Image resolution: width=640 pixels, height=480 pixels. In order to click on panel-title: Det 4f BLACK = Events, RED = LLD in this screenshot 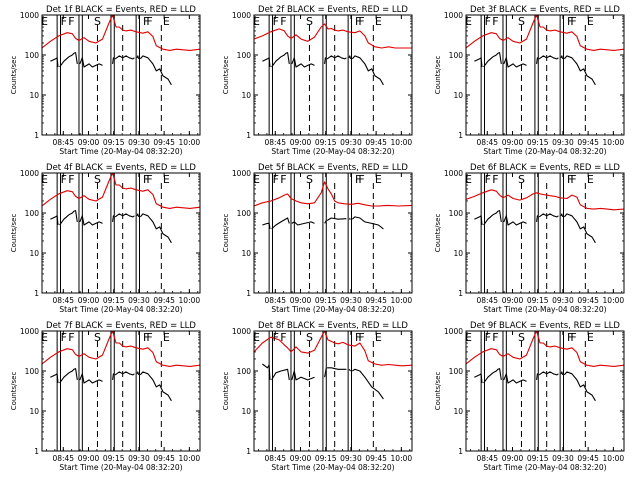, I will do `click(121, 168)`.